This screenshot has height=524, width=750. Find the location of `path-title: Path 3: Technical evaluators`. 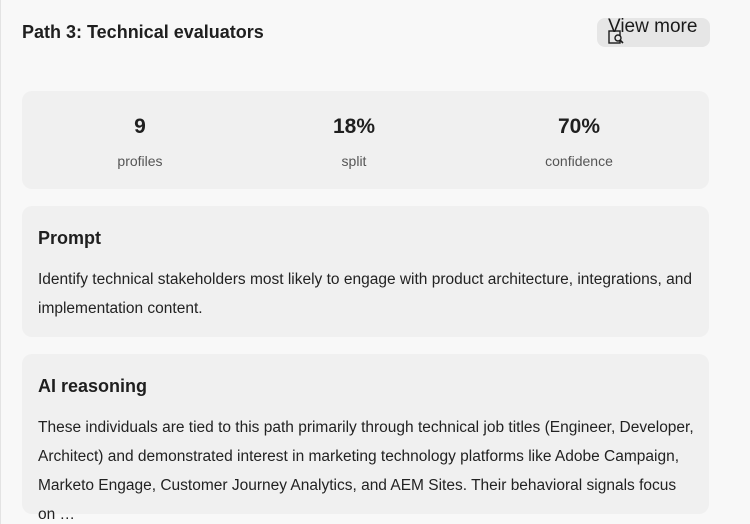

path-title: Path 3: Technical evaluators is located at coordinates (143, 32).